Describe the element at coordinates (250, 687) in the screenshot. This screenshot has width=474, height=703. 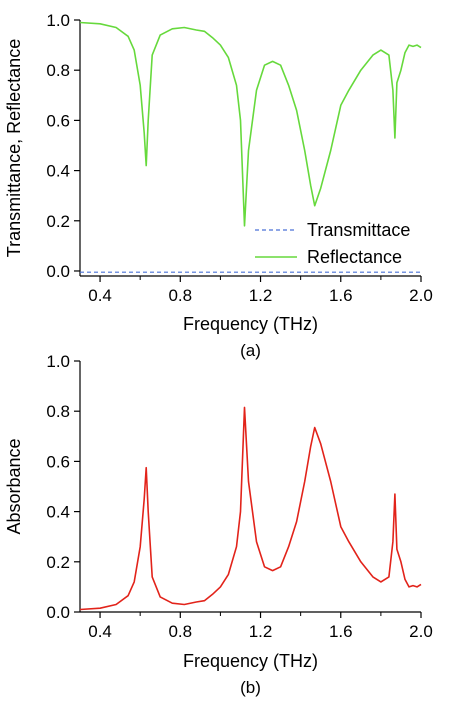
I see `panel-label: (b)` at that location.